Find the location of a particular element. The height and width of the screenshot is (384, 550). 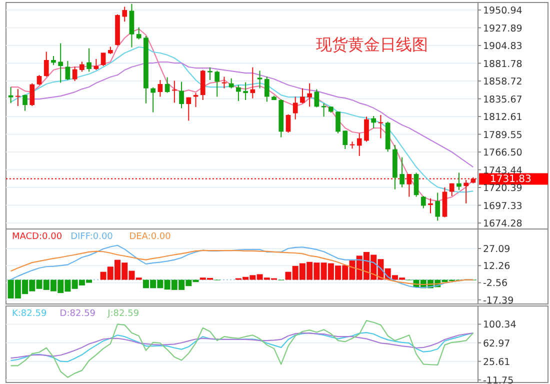

series-label: DEA:0.00 is located at coordinates (150, 237).